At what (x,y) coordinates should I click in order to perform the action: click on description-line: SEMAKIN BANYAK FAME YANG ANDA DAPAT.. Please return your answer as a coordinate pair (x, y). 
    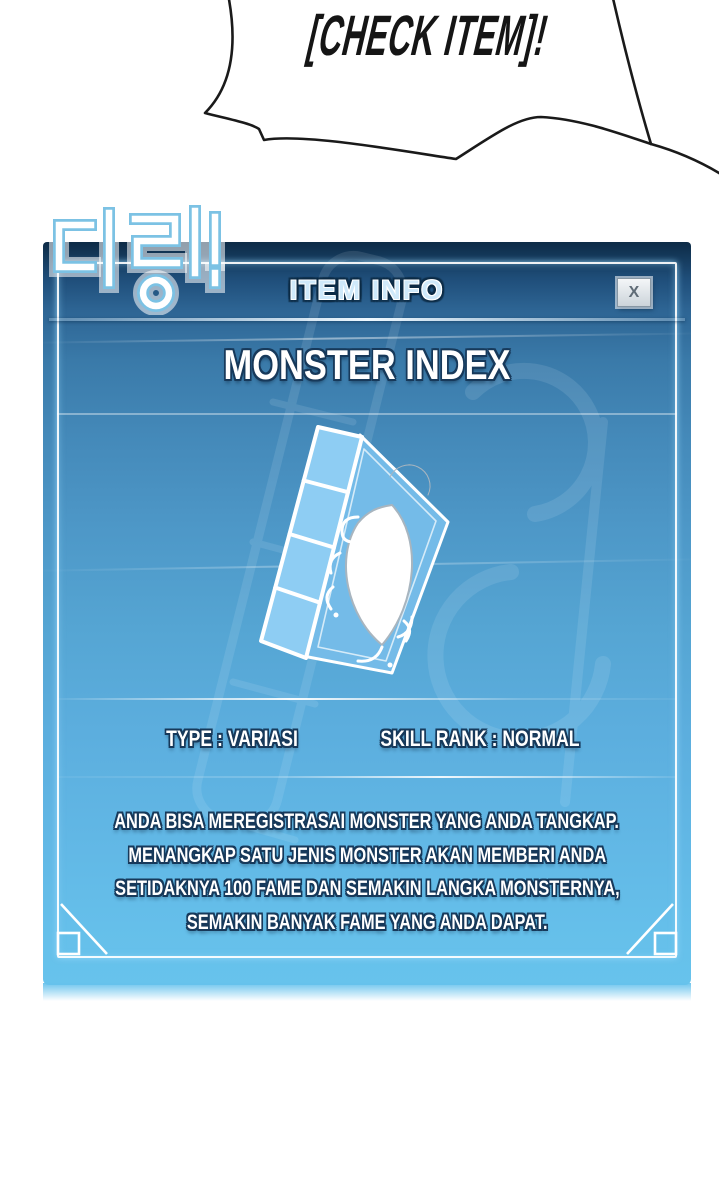
    Looking at the image, I should click on (367, 922).